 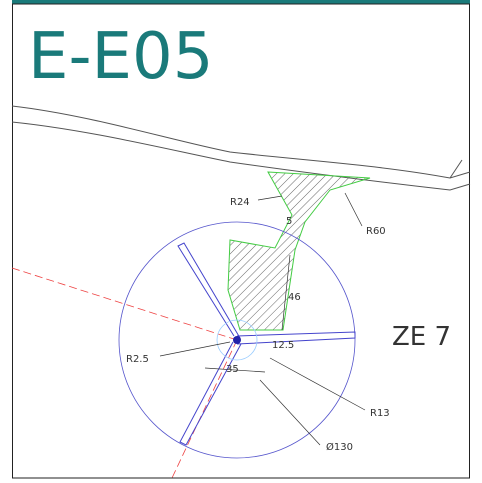 I want to click on dim-label: R13, so click(x=380, y=413).